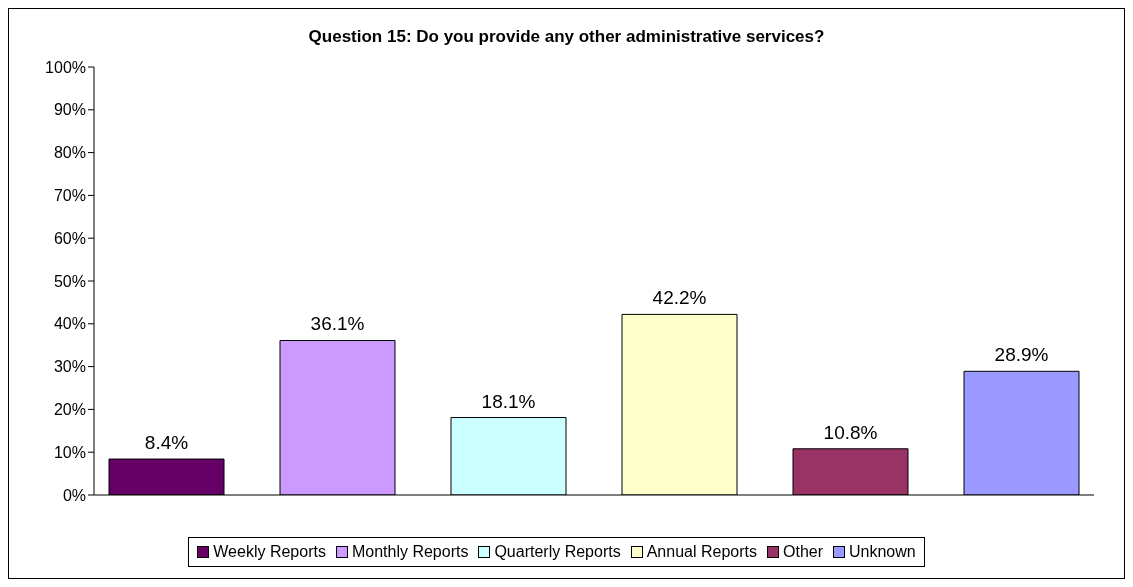 The image size is (1133, 587). I want to click on y-tick-label: 30%, so click(69, 367).